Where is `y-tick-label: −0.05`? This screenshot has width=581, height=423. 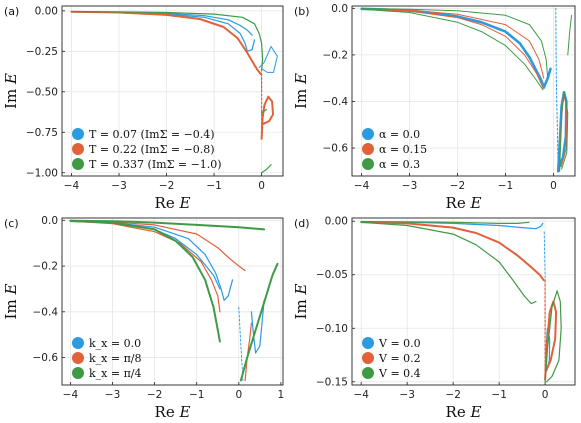
y-tick-label: −0.05 is located at coordinates (332, 275).